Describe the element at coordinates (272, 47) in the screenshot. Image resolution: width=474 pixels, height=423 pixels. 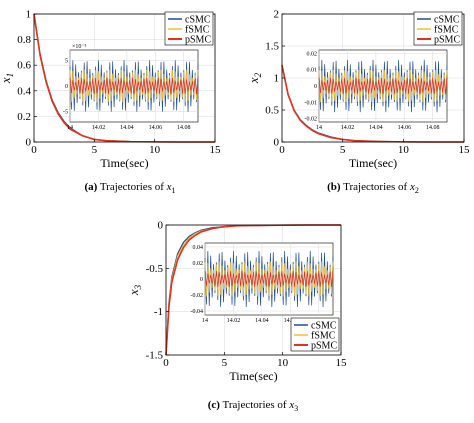
I see `y-tick-label: 1.5` at that location.